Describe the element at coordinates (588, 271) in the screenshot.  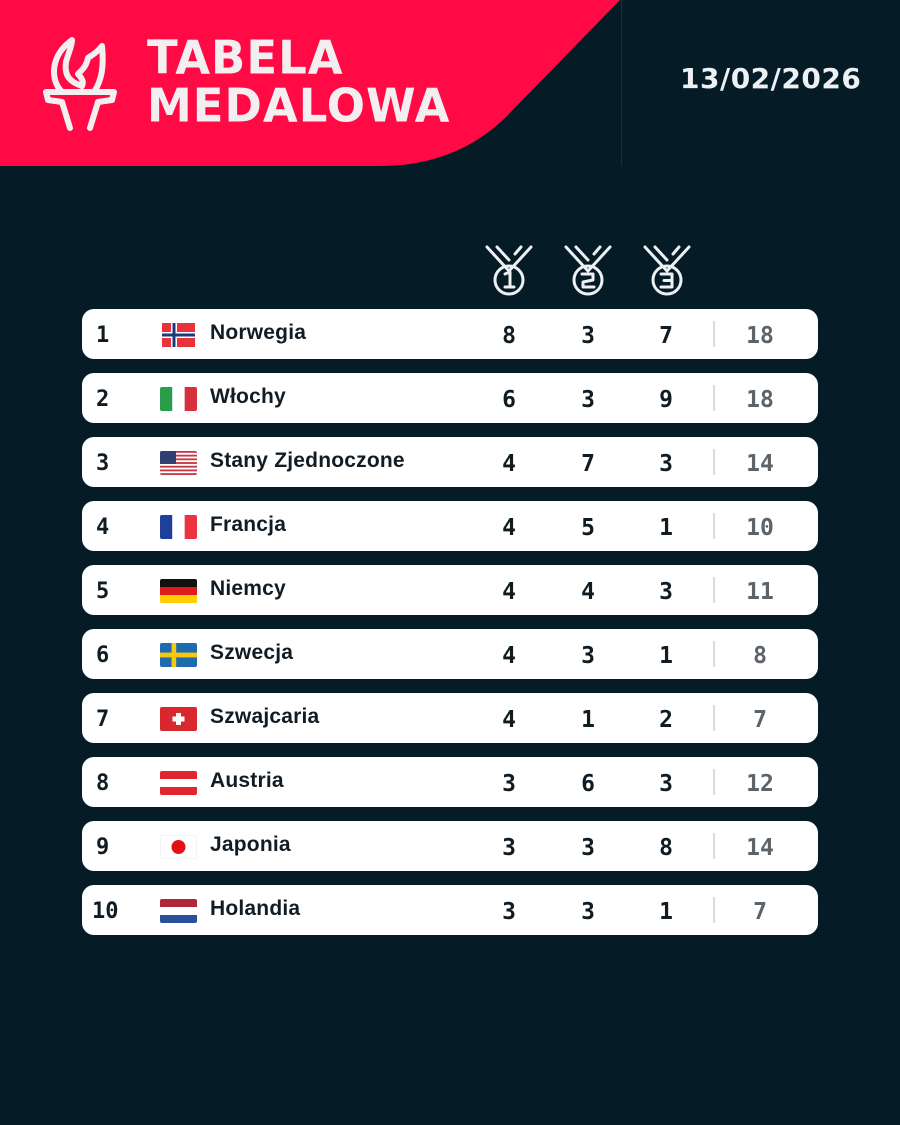
I see `medal-2-icon` at that location.